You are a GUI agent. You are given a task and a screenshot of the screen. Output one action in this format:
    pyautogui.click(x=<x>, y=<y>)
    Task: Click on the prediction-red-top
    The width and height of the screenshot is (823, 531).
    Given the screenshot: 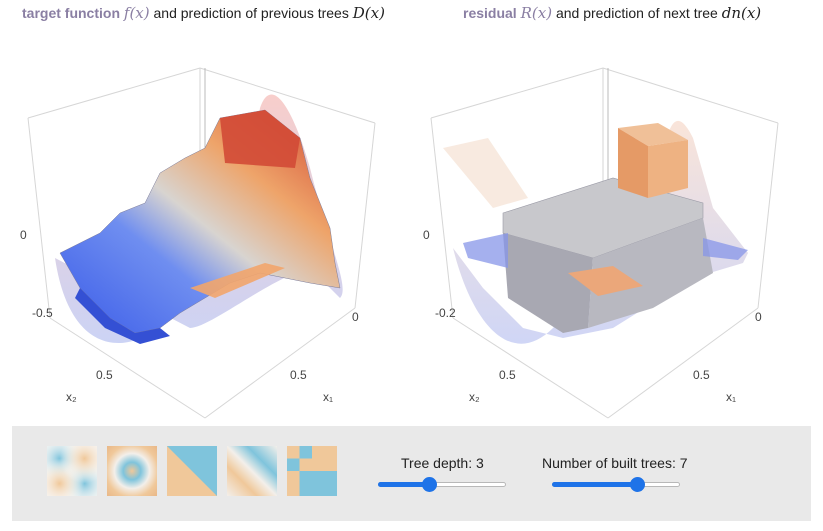 What is the action you would take?
    pyautogui.click(x=260, y=139)
    